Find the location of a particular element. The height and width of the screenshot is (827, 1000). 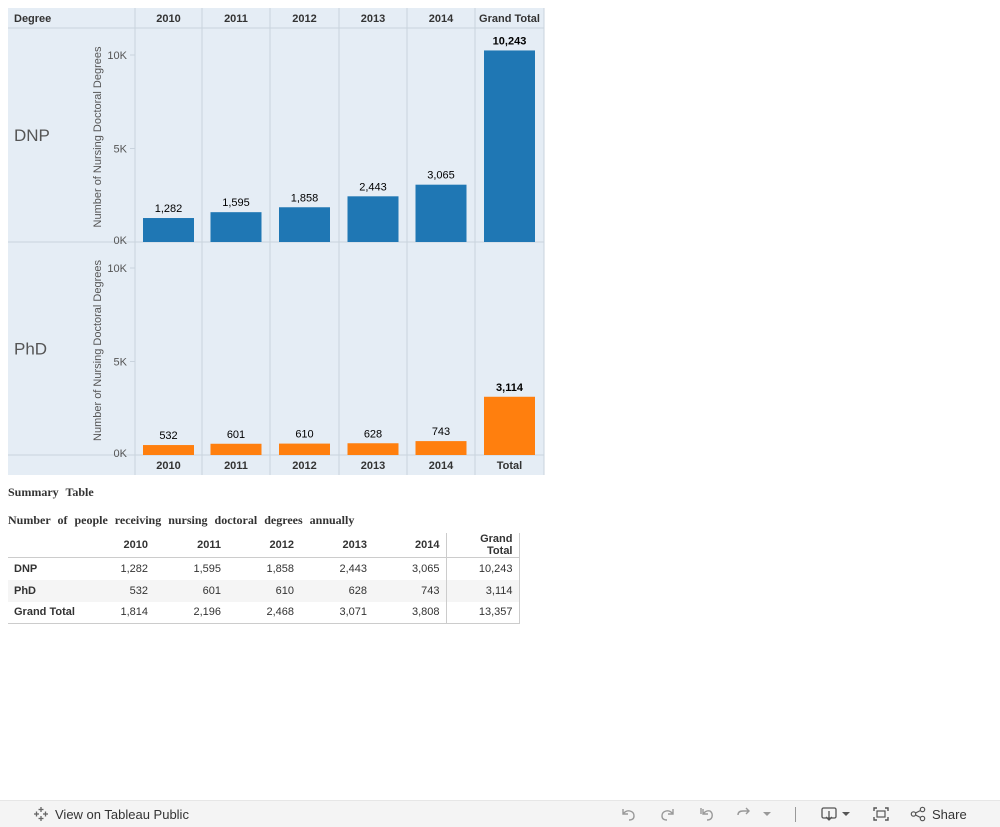

table-cell-total: 10,243 is located at coordinates (482, 568).